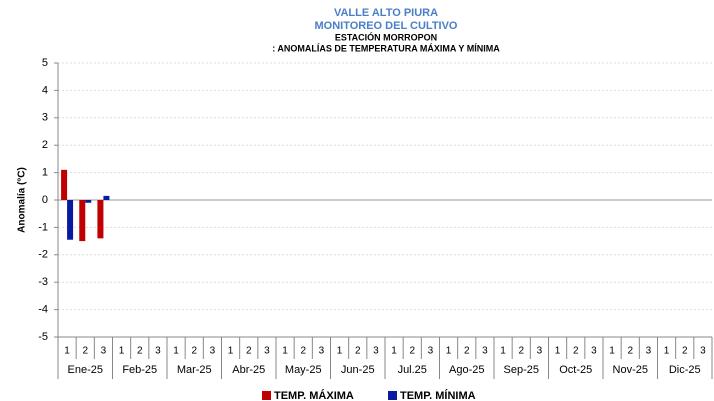 This screenshot has width=714, height=401. What do you see at coordinates (303, 370) in the screenshot?
I see `group-label: May-25` at bounding box center [303, 370].